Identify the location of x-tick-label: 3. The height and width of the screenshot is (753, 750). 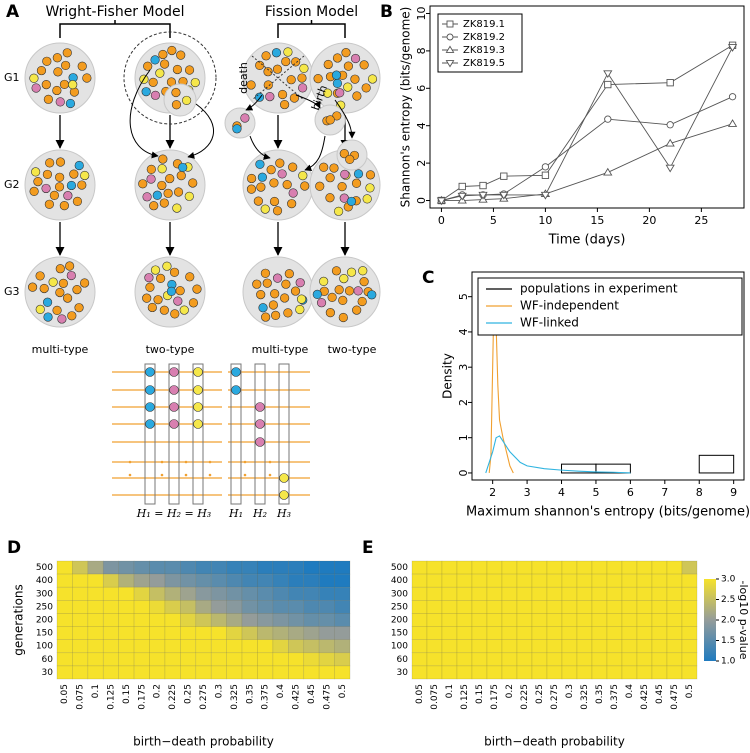
(527, 492).